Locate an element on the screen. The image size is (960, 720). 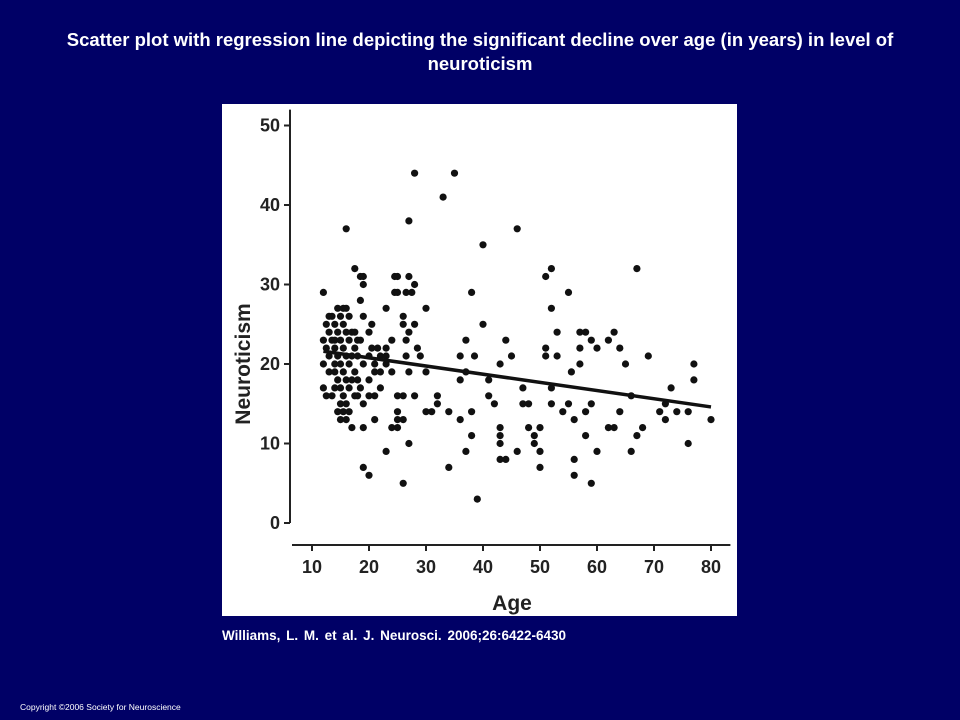
y-tick-label: 30 is located at coordinates (270, 285).